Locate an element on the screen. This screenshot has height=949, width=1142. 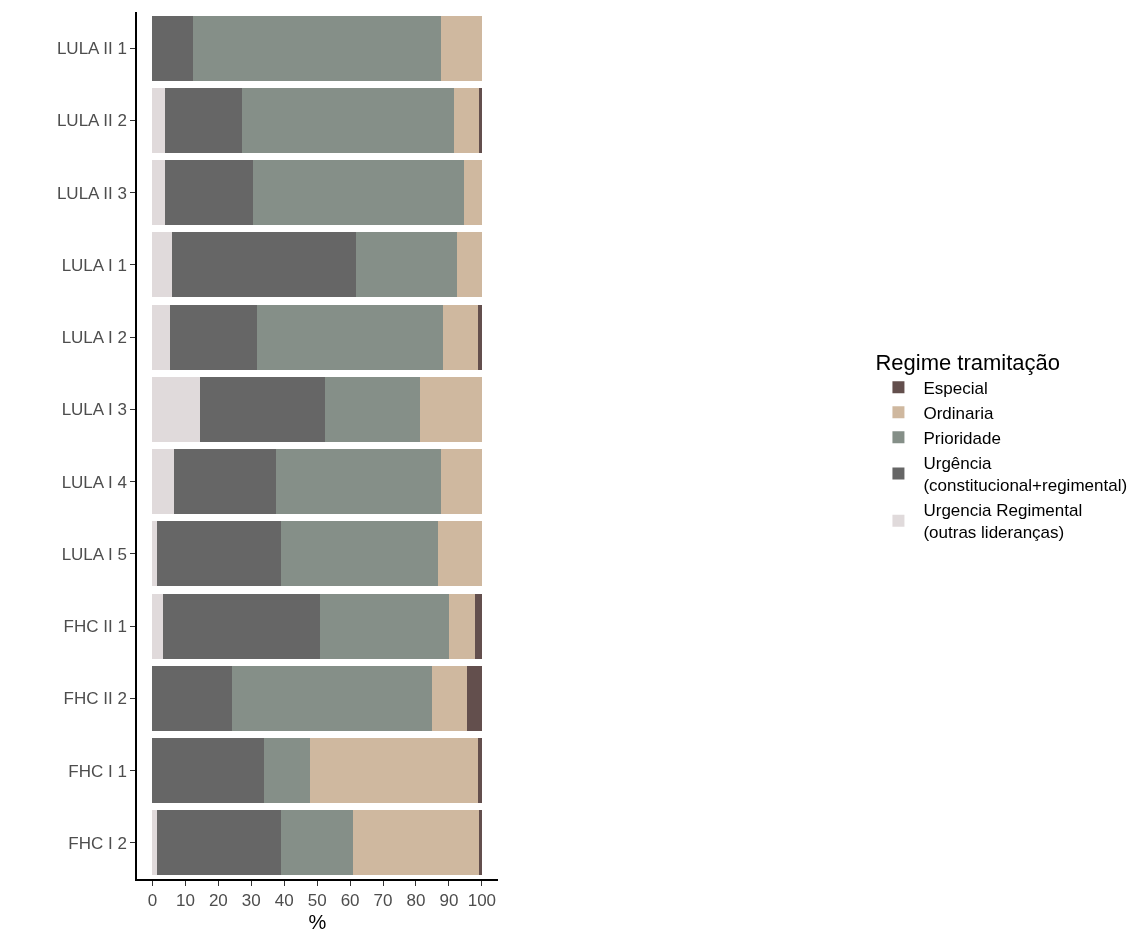
x-tick-label: 100 is located at coordinates (482, 901).